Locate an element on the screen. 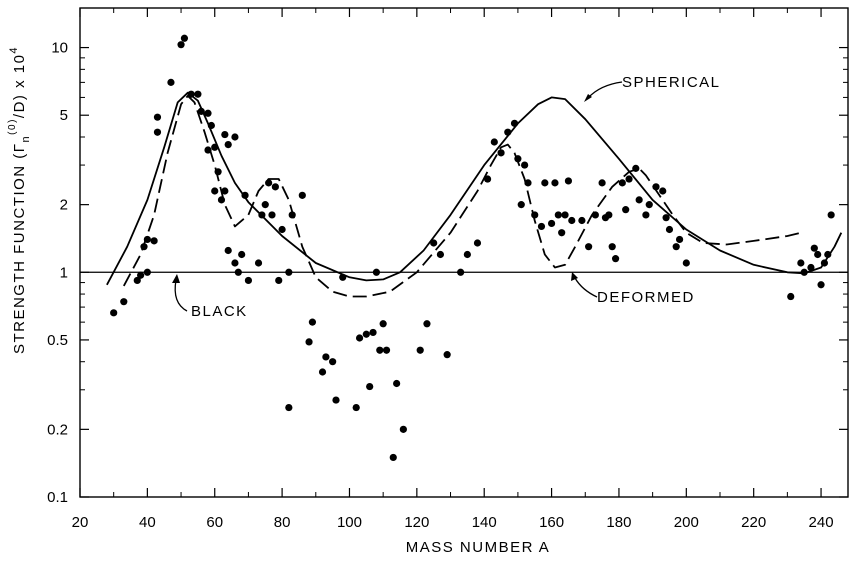 The height and width of the screenshot is (561, 864). x-tick-label: 160 is located at coordinates (551, 522).